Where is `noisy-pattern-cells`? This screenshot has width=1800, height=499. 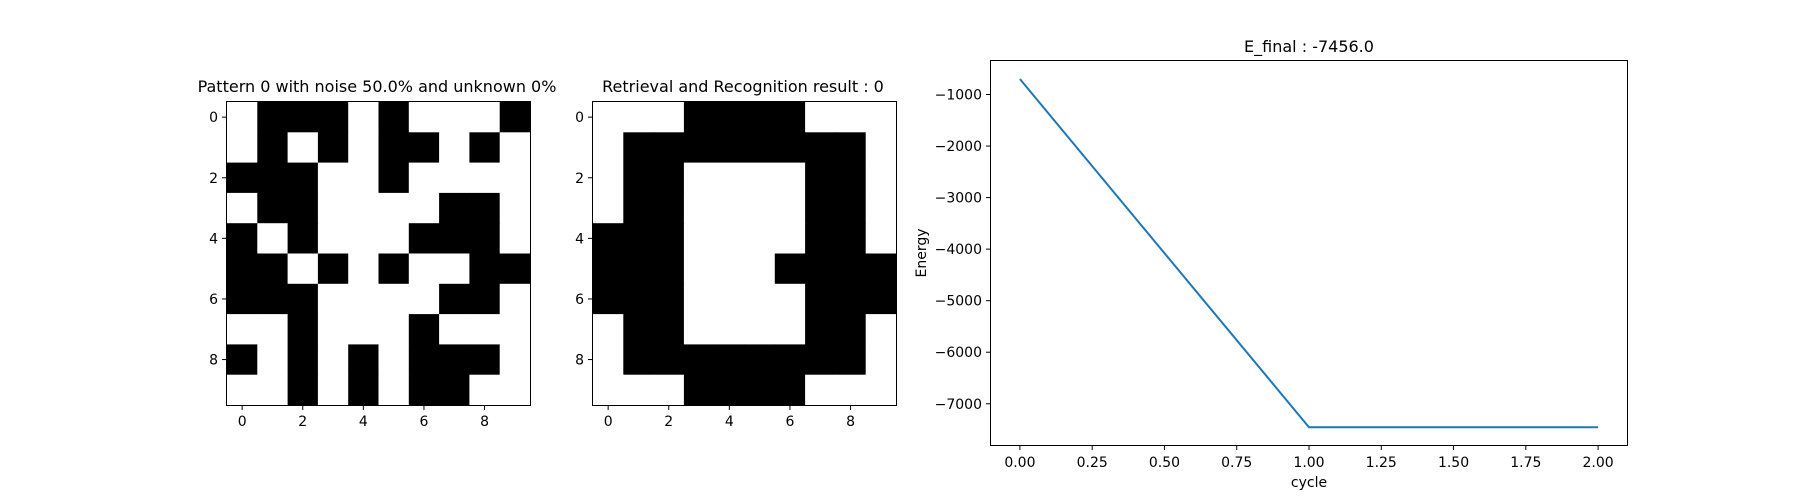 noisy-pattern-cells is located at coordinates (379, 254).